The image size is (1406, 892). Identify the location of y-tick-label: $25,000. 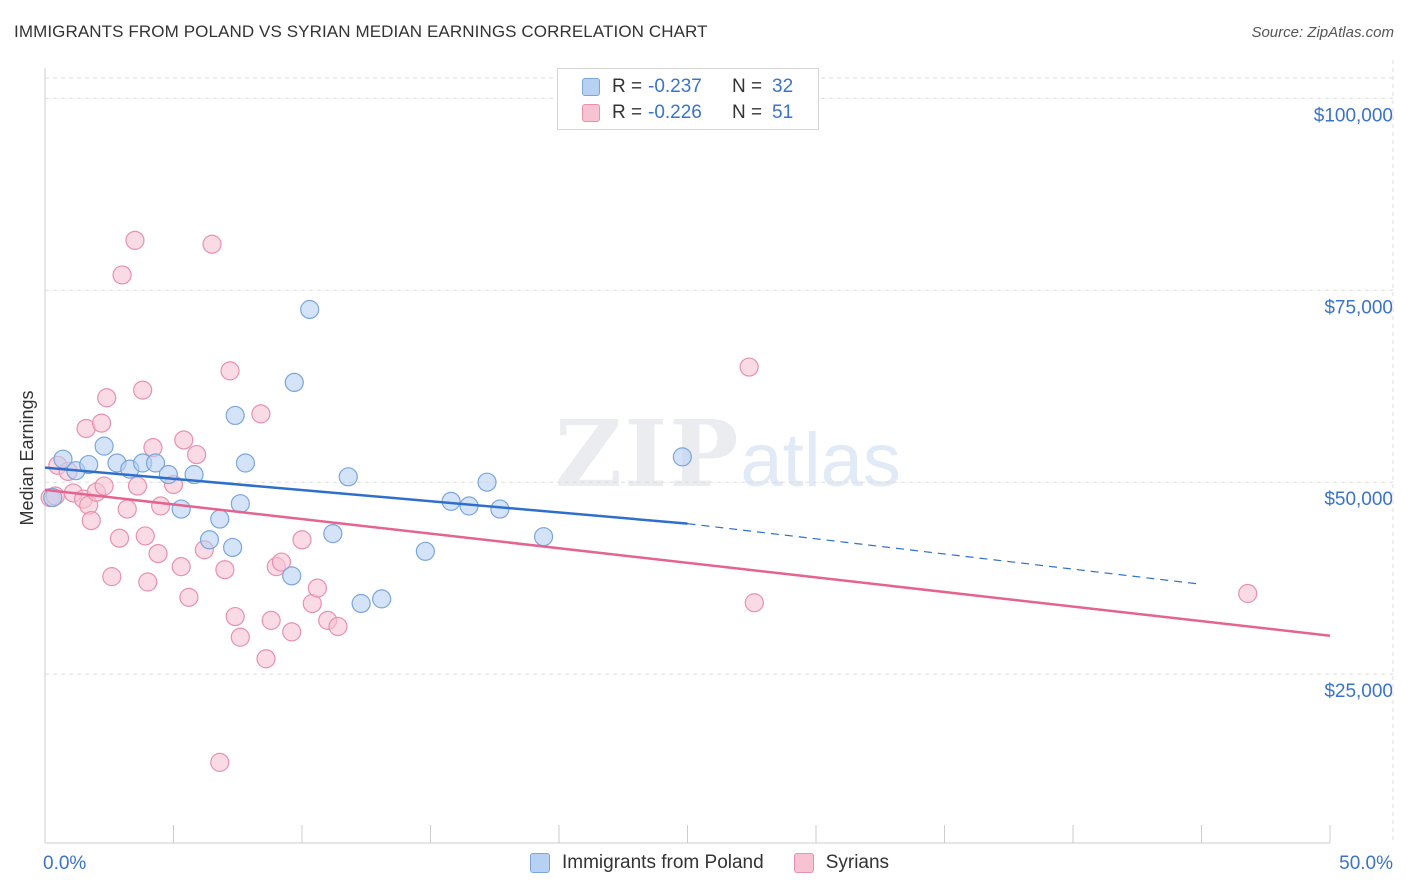
(1358, 691).